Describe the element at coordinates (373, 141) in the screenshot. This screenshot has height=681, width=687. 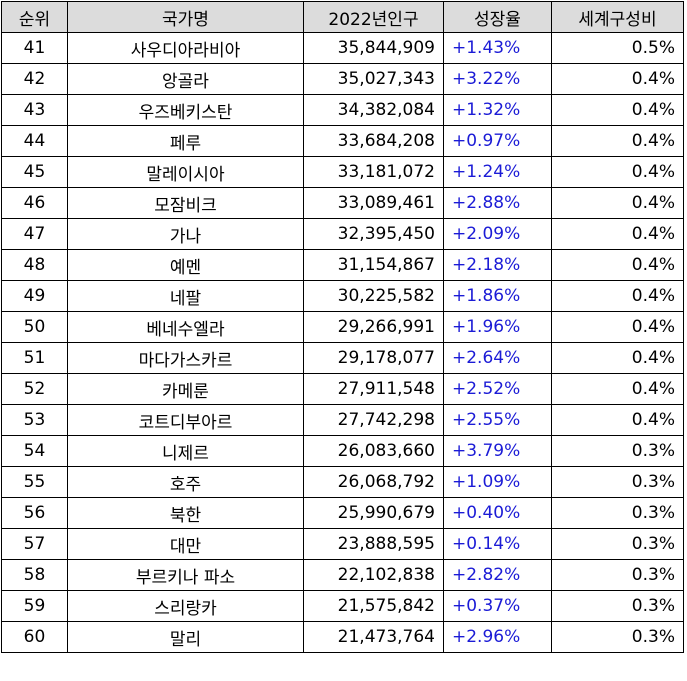
I see `population-cell: 33,684,208` at that location.